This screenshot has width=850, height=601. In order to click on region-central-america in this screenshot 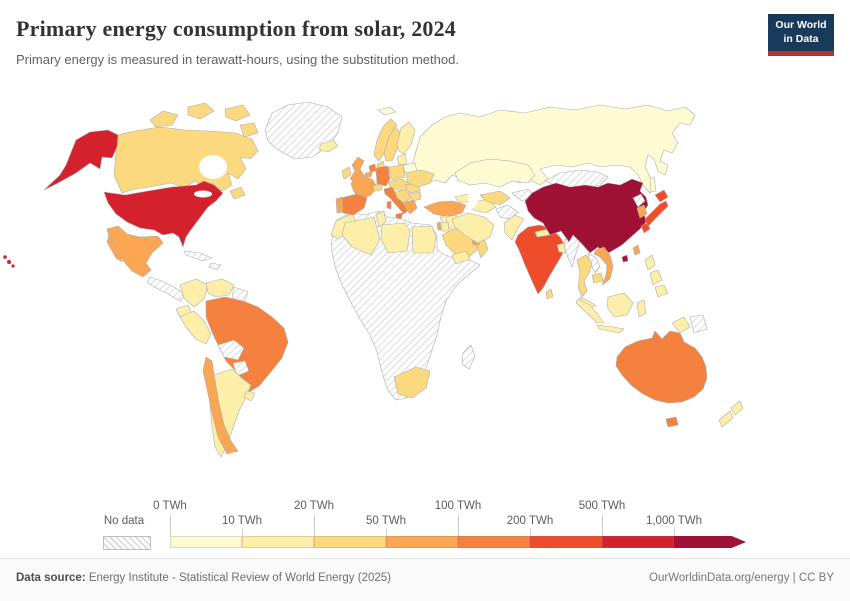, I will do `click(166, 289)`.